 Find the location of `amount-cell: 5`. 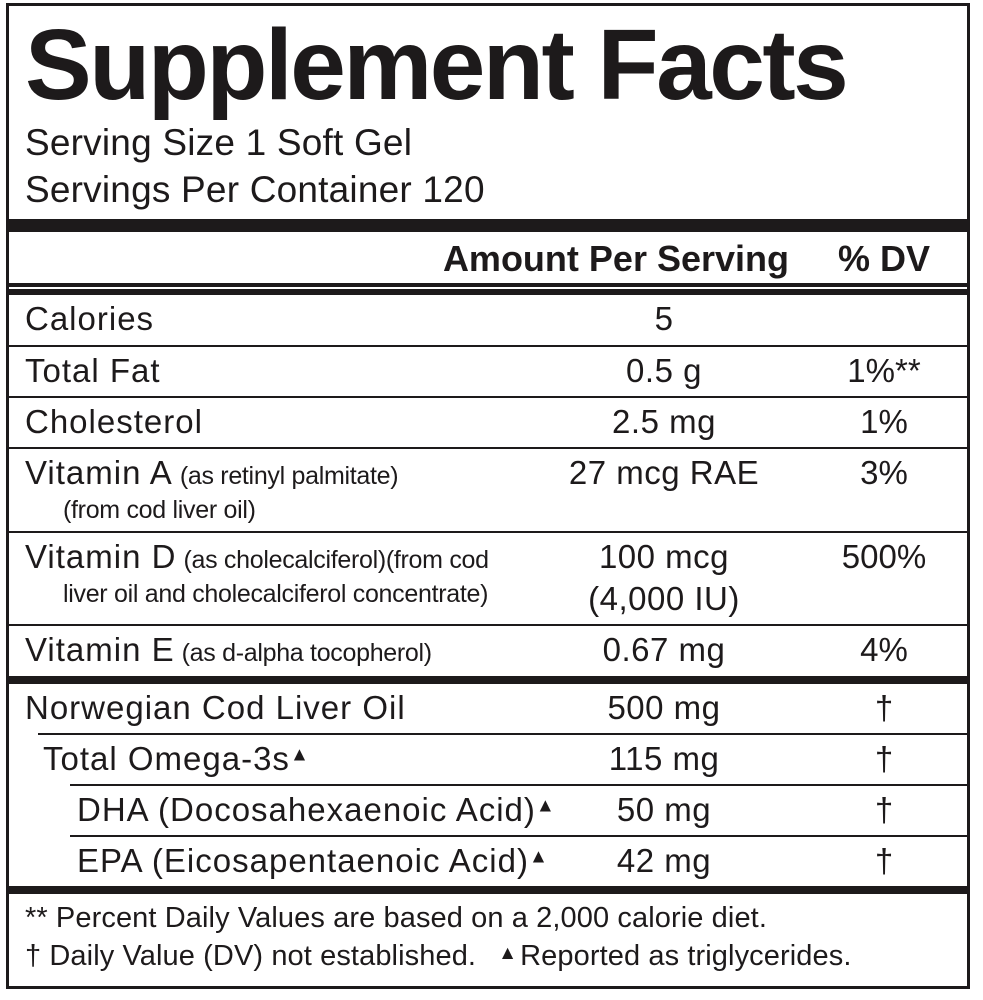

amount-cell: 5 is located at coordinates (664, 319).